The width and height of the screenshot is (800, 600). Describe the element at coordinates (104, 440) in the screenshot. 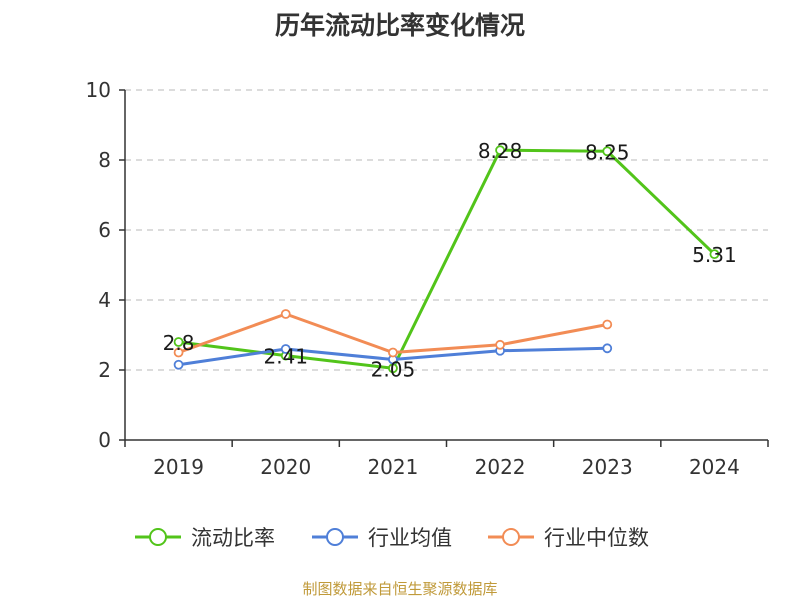

I see `y-tick-label: 0` at that location.